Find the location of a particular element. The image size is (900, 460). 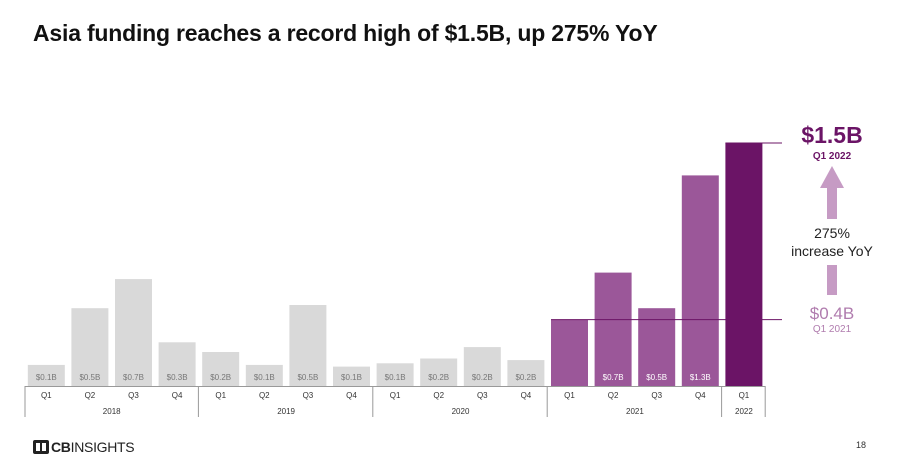

x-tick-label-year: 2022 is located at coordinates (744, 411).